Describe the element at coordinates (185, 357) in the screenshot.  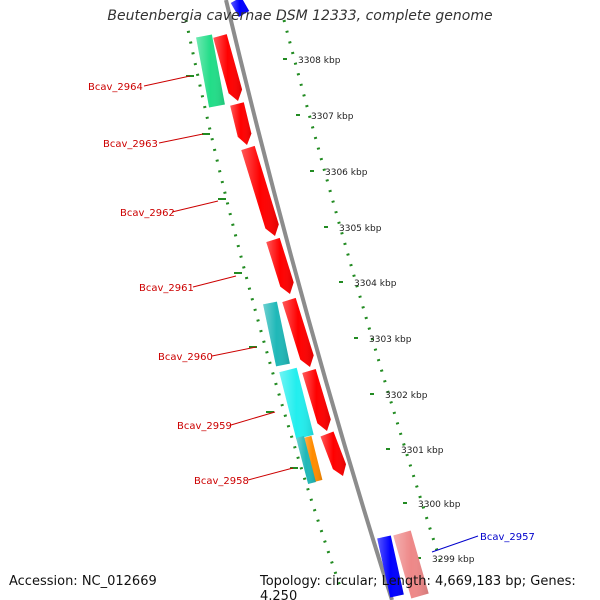
I see `gene-label: Bcav_2960` at that location.